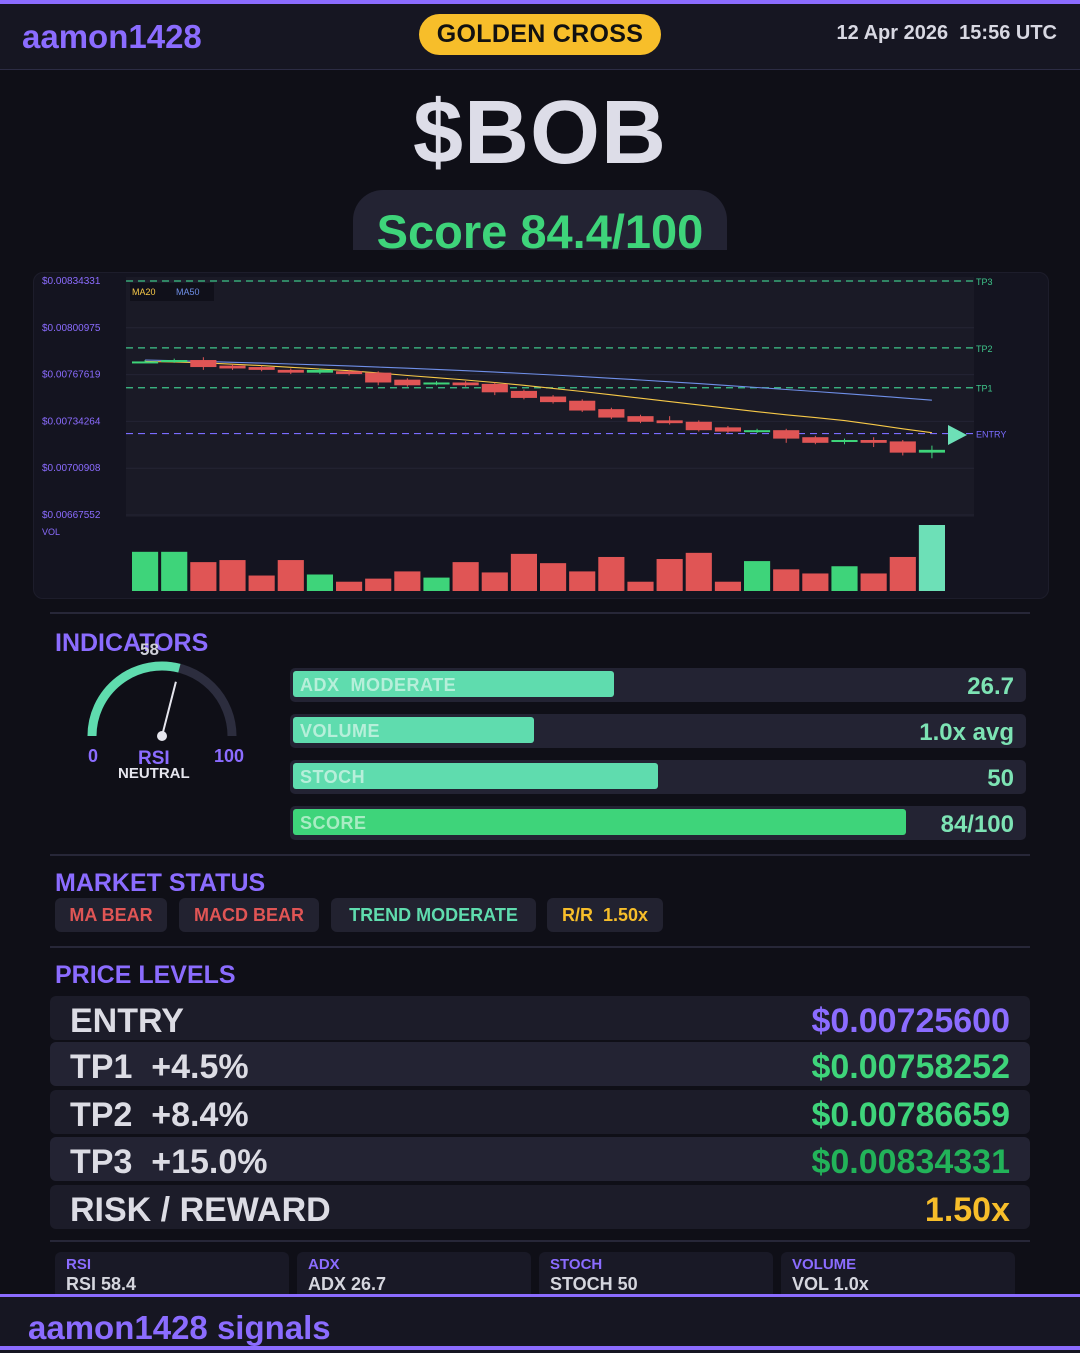 The height and width of the screenshot is (1353, 1080). What do you see at coordinates (93, 756) in the screenshot?
I see `rsi-min-label: 0` at bounding box center [93, 756].